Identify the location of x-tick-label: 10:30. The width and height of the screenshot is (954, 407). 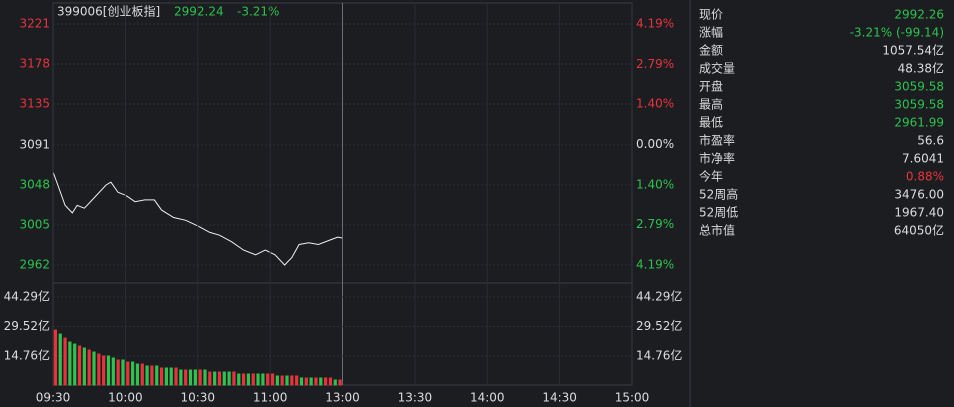
(197, 398).